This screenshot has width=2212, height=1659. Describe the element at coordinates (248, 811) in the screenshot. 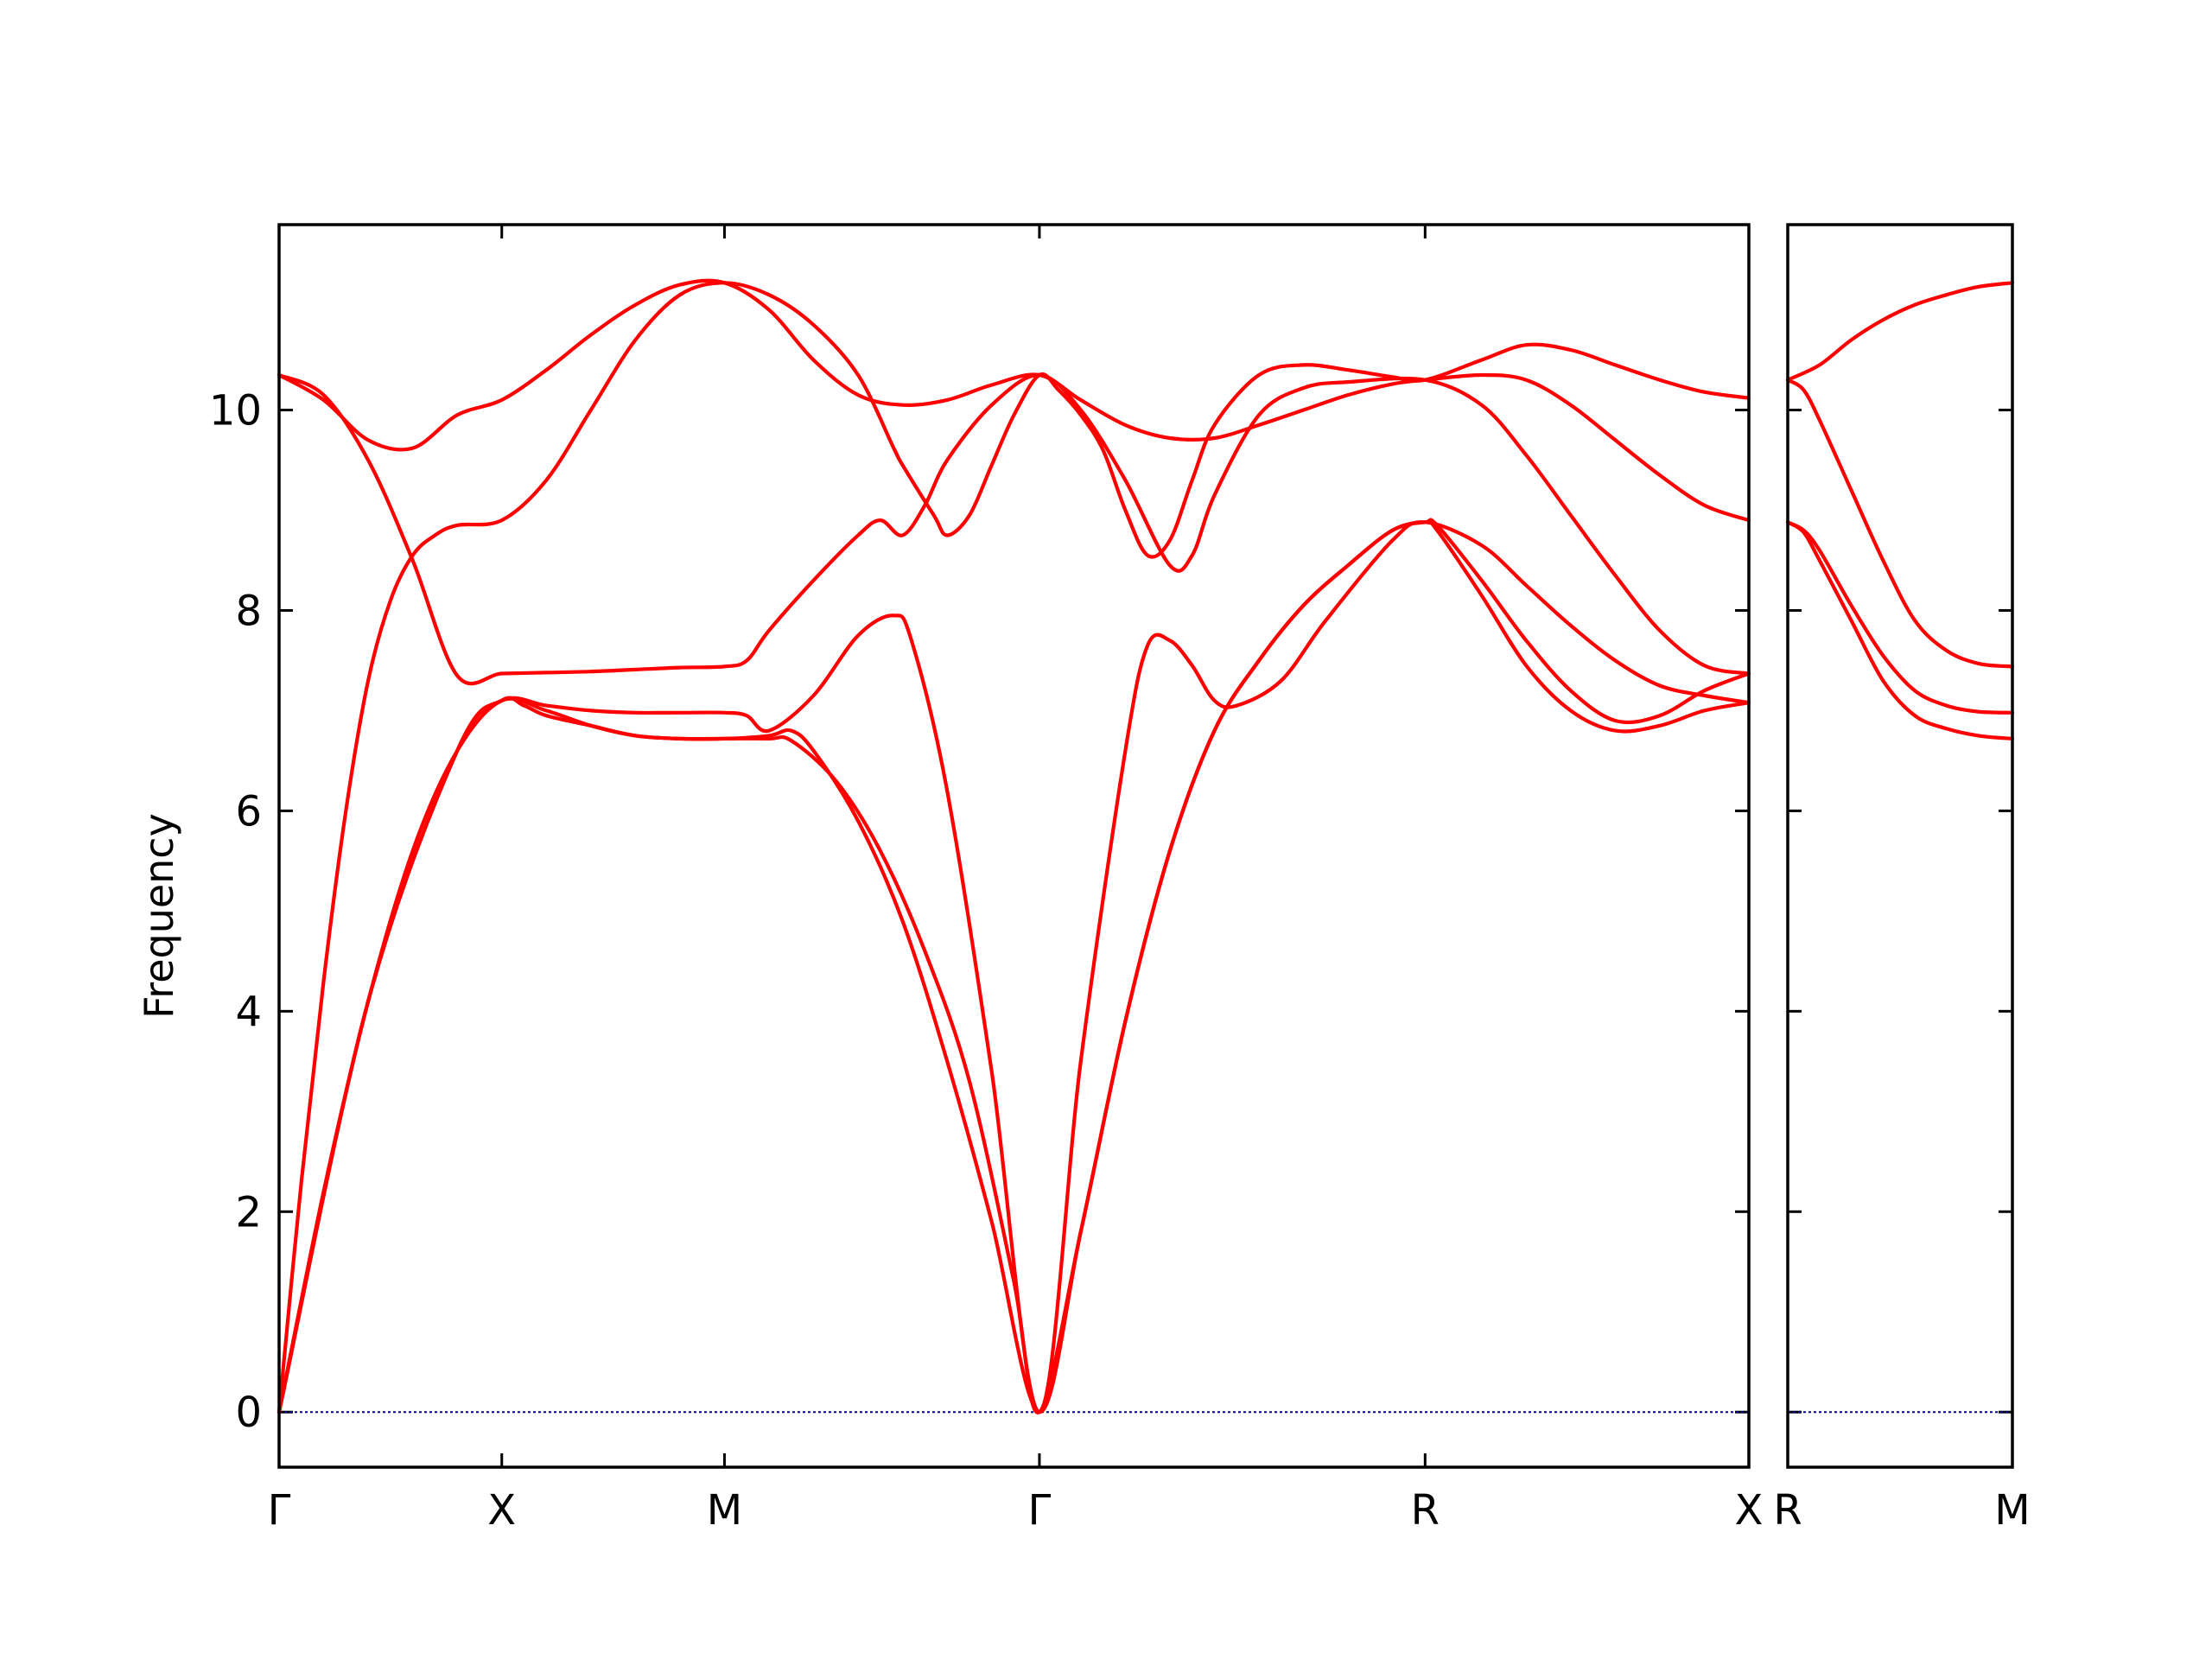

I see `y-tick-label: 6` at that location.